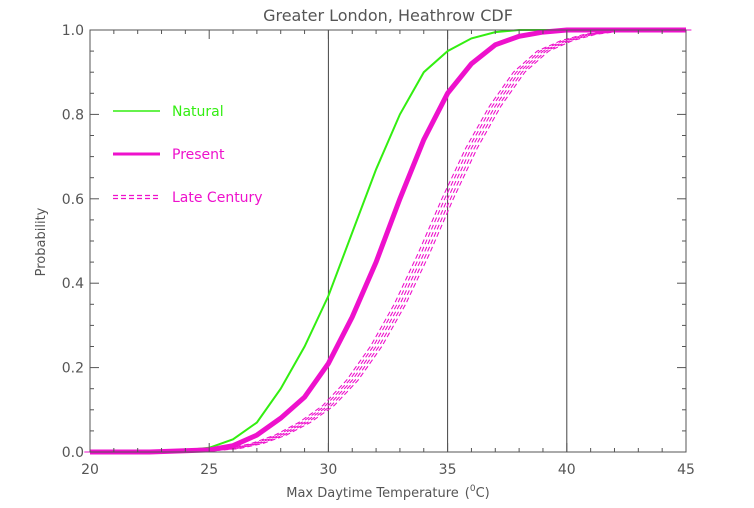  What do you see at coordinates (388, 492) in the screenshot?
I see `x-axis-label: Max Daytime Temperature (0C)` at bounding box center [388, 492].